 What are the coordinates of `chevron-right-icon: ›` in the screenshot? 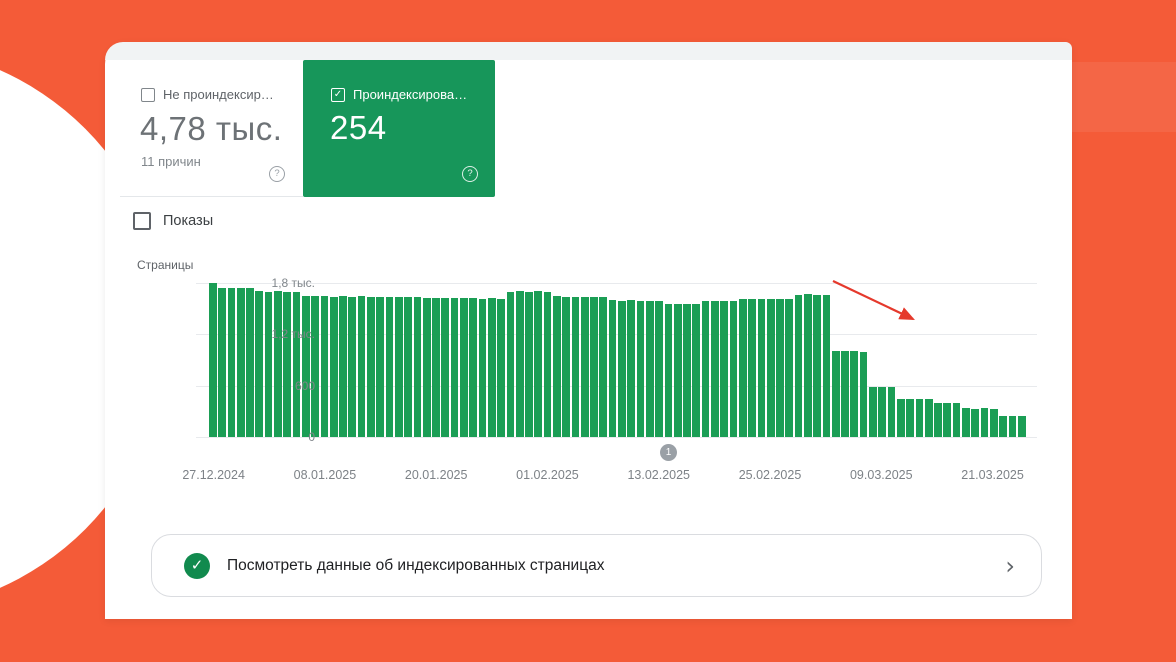 It's located at (1010, 565).